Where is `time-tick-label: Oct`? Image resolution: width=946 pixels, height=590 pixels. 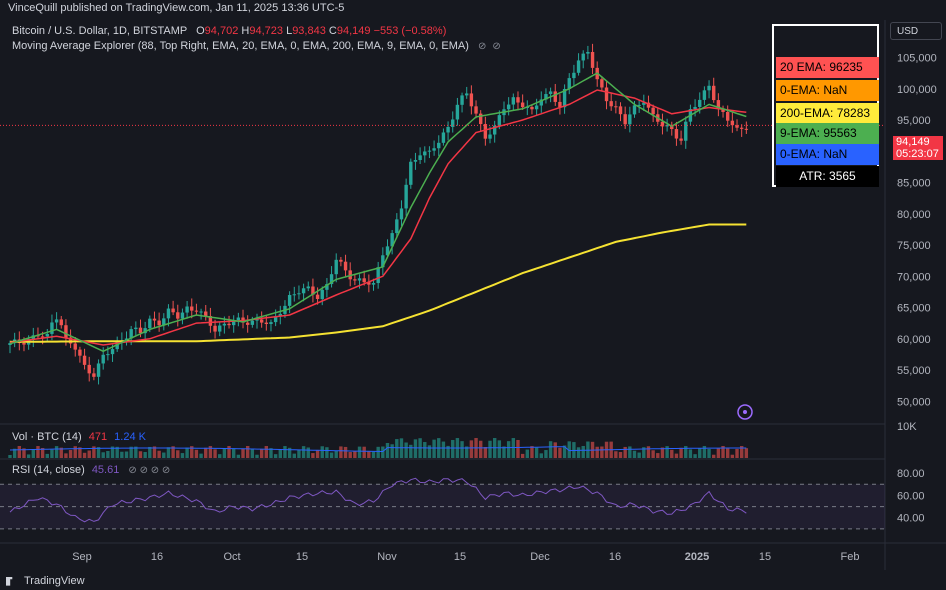
time-tick-label: Oct is located at coordinates (231, 557).